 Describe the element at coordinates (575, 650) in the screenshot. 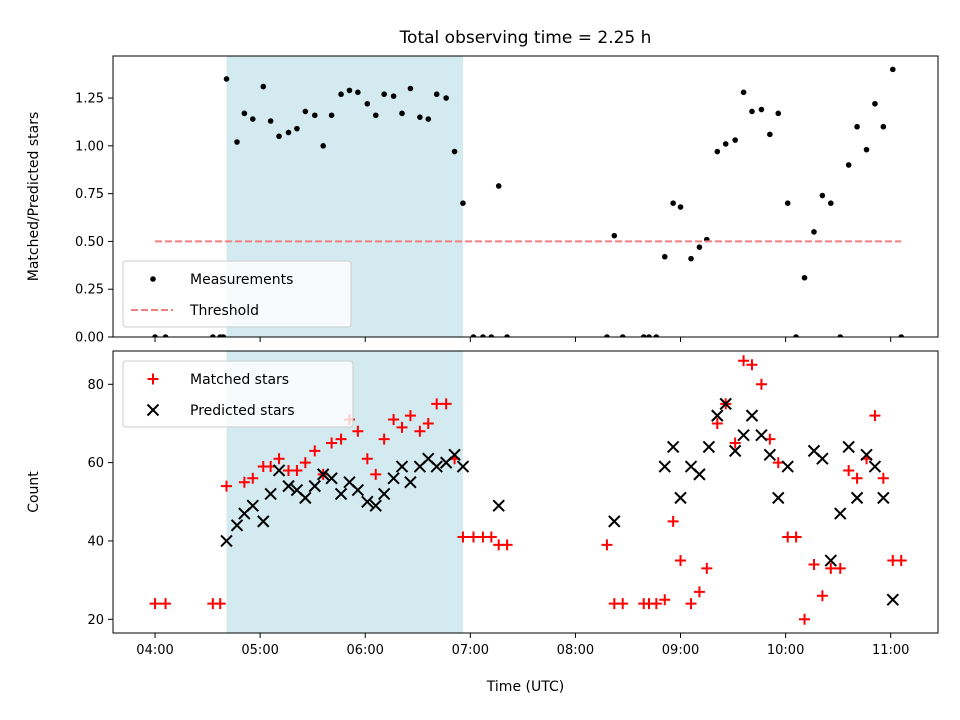

I see `x-tick-label: 08:00` at that location.